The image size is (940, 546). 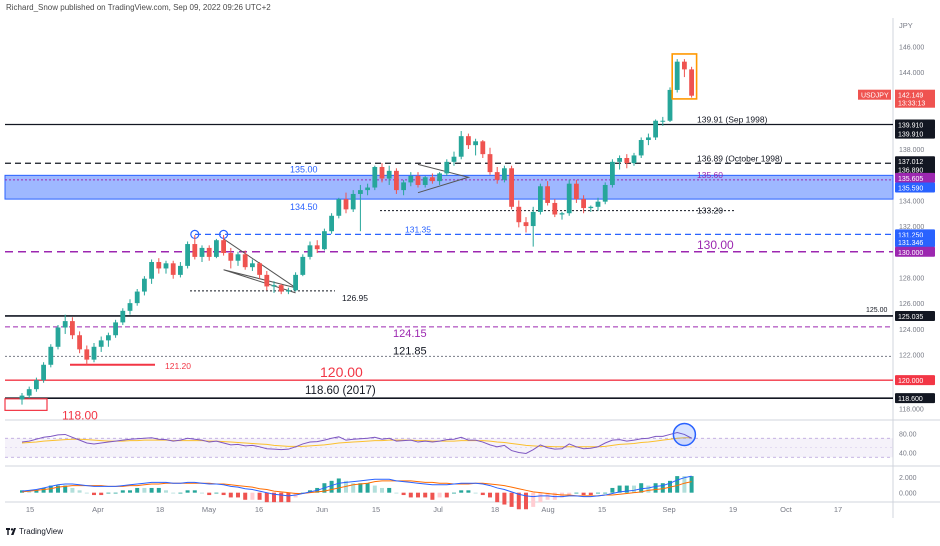 I want to click on y-tick-label: 118.000, so click(x=911, y=409).